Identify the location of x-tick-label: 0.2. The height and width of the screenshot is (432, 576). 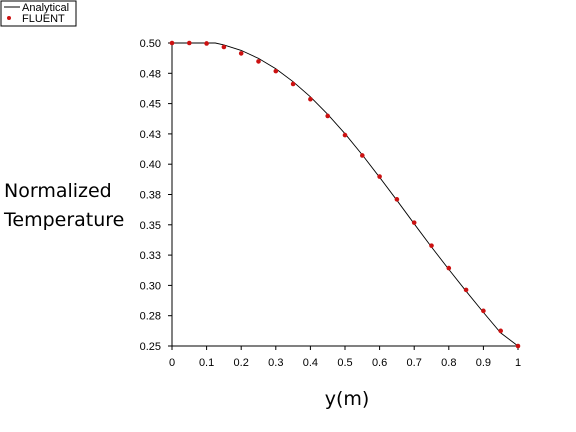
(241, 363).